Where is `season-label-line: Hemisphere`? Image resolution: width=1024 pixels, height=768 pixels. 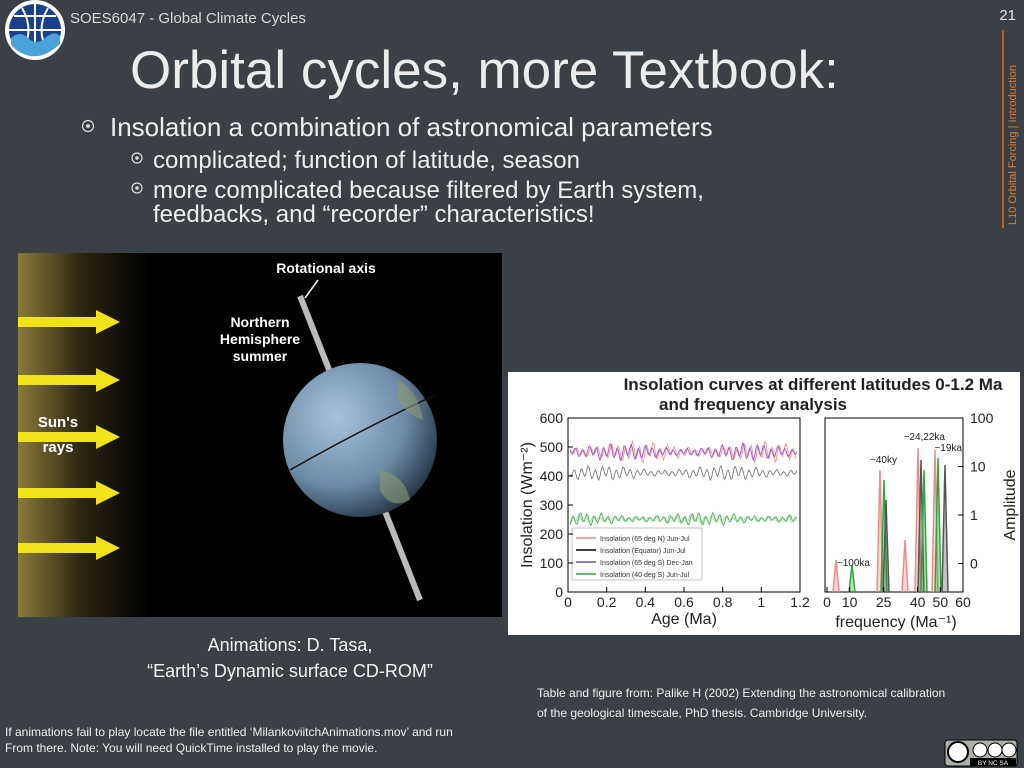
season-label-line: Hemisphere is located at coordinates (260, 339).